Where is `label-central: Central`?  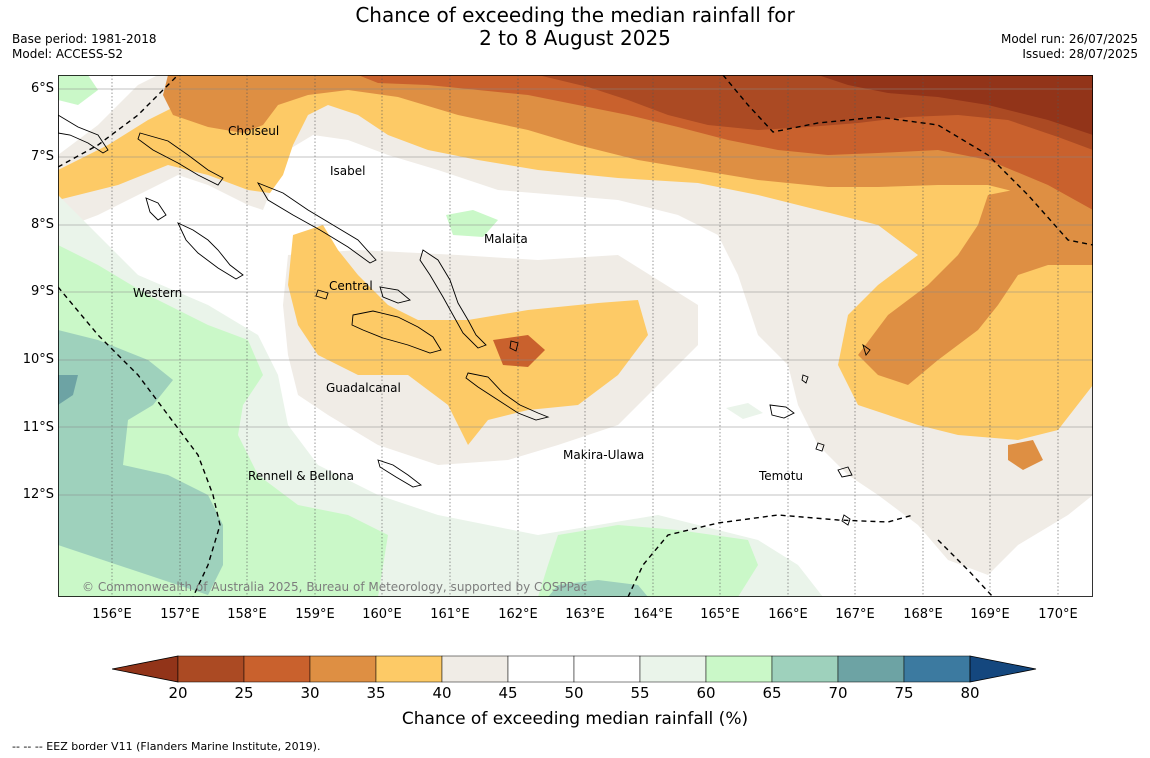
label-central: Central is located at coordinates (351, 286).